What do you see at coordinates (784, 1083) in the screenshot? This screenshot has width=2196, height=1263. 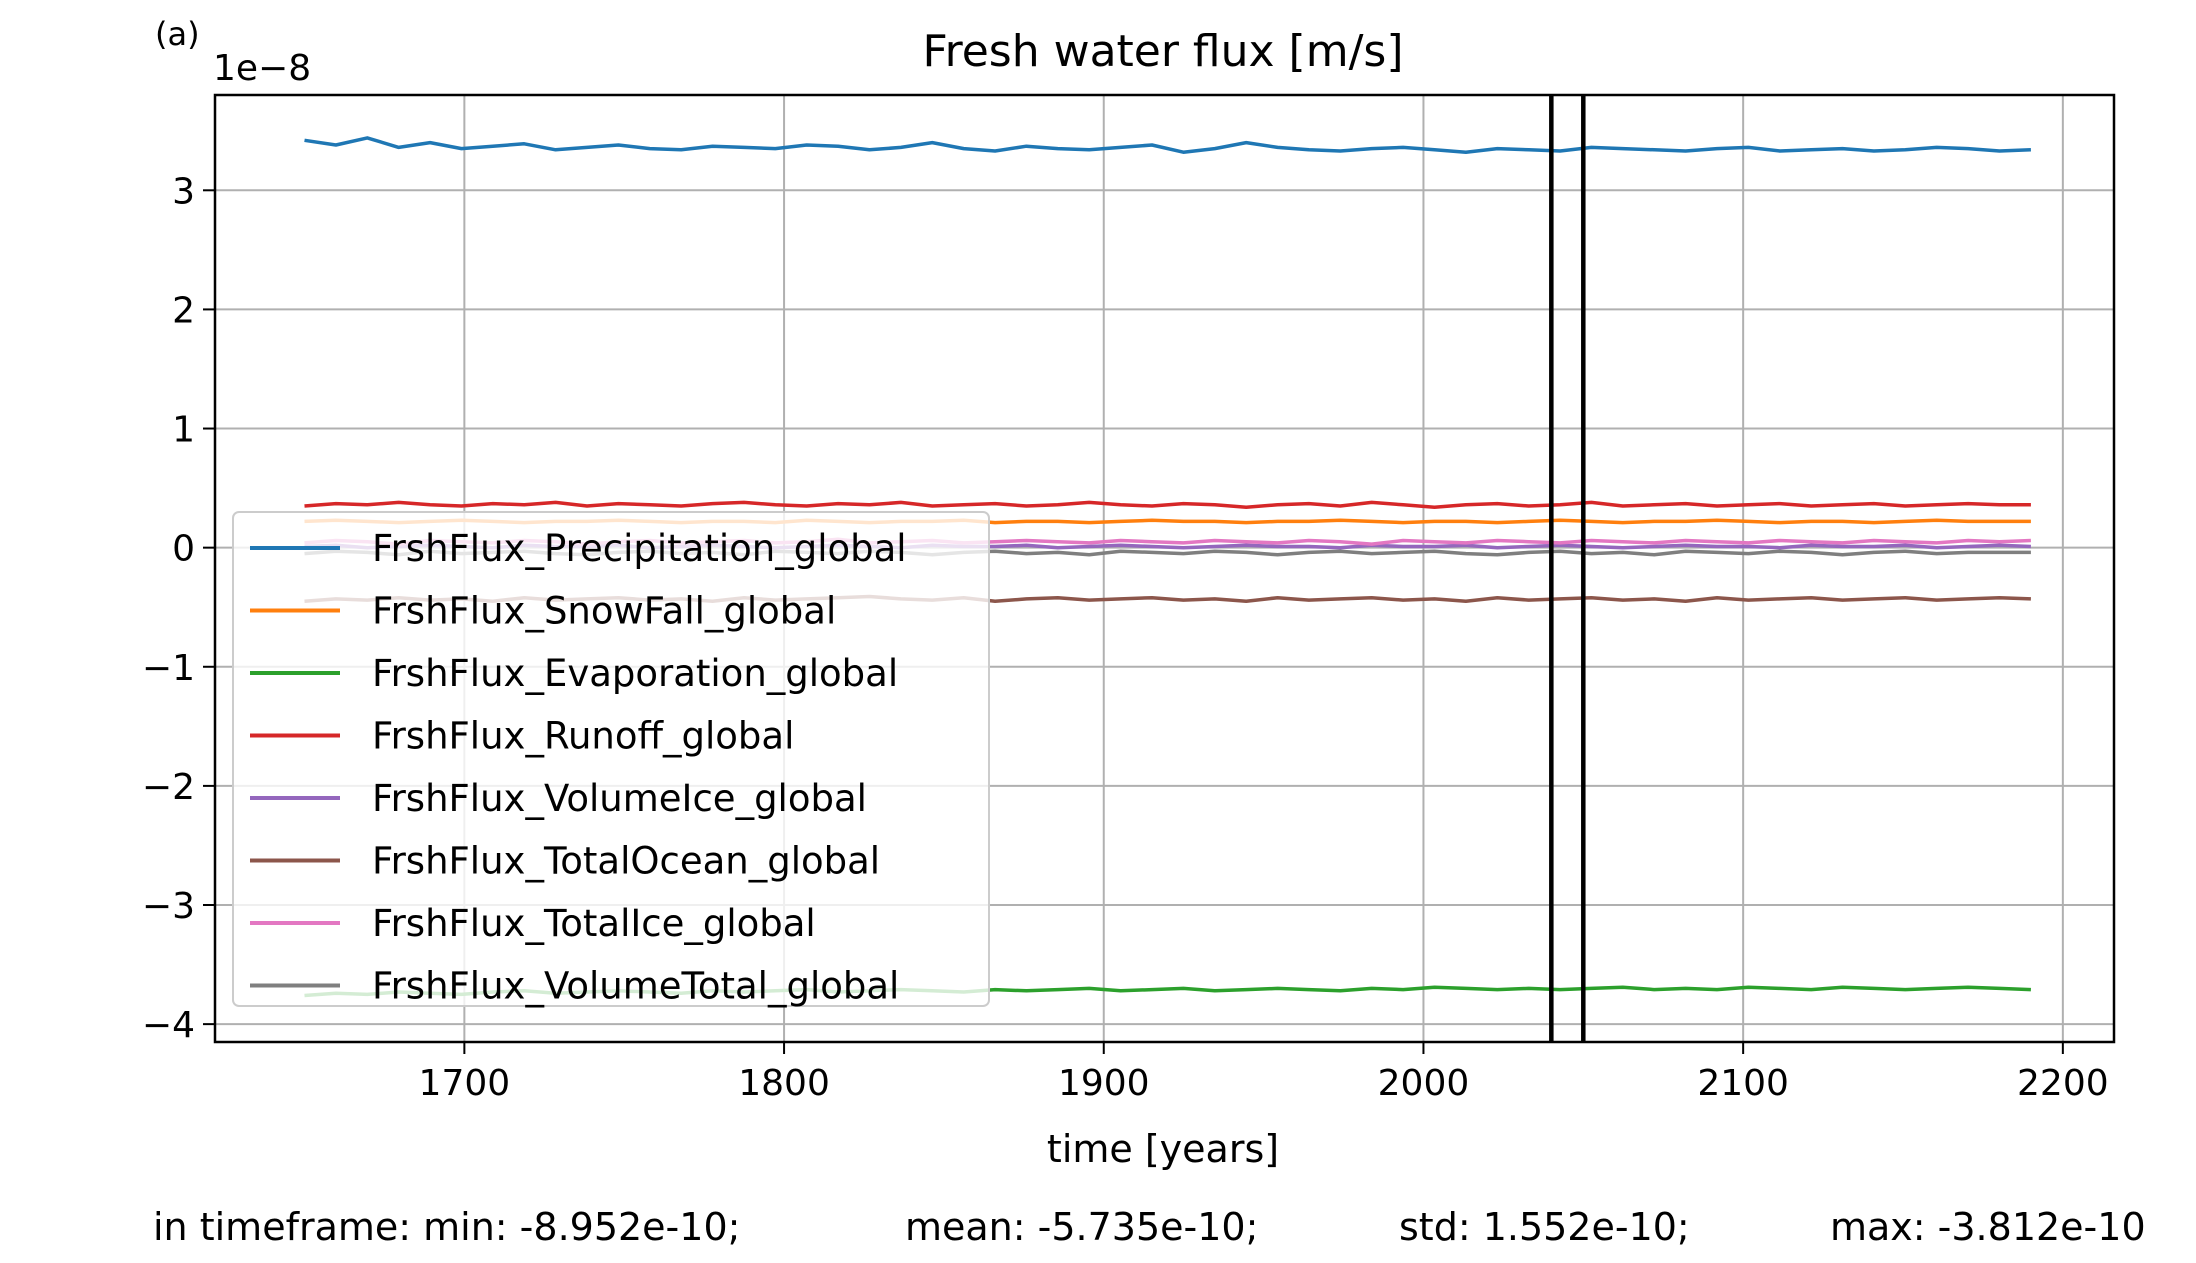 I see `x-tick-label: 1800` at bounding box center [784, 1083].